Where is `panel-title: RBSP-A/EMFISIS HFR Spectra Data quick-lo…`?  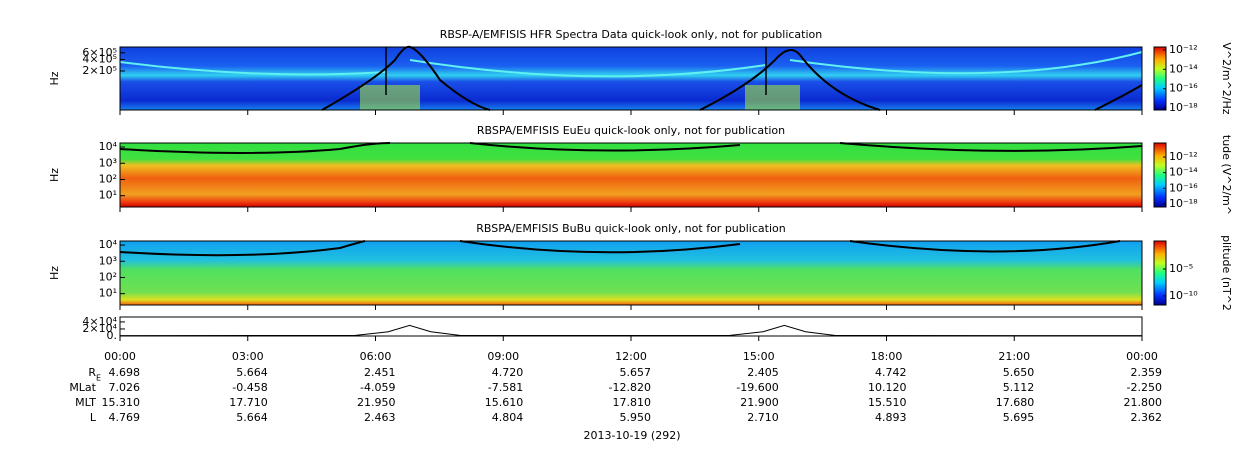 panel-title: RBSP-A/EMFISIS HFR Spectra Data quick-lo… is located at coordinates (631, 34).